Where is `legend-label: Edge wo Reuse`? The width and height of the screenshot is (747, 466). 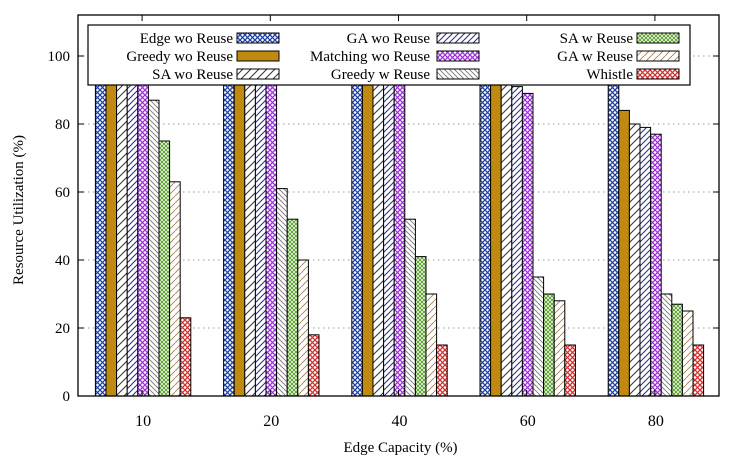 legend-label: Edge wo Reuse is located at coordinates (187, 39).